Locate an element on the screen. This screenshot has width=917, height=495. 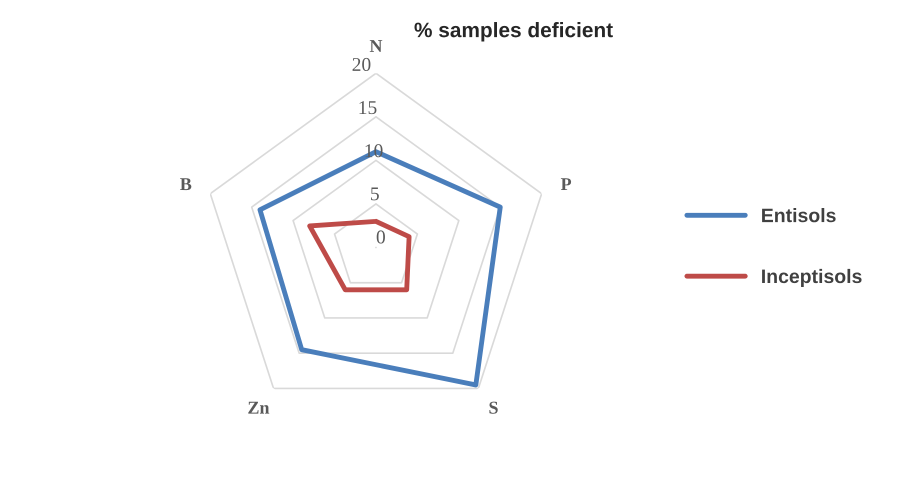
y-tick-label: 5 is located at coordinates (375, 193).